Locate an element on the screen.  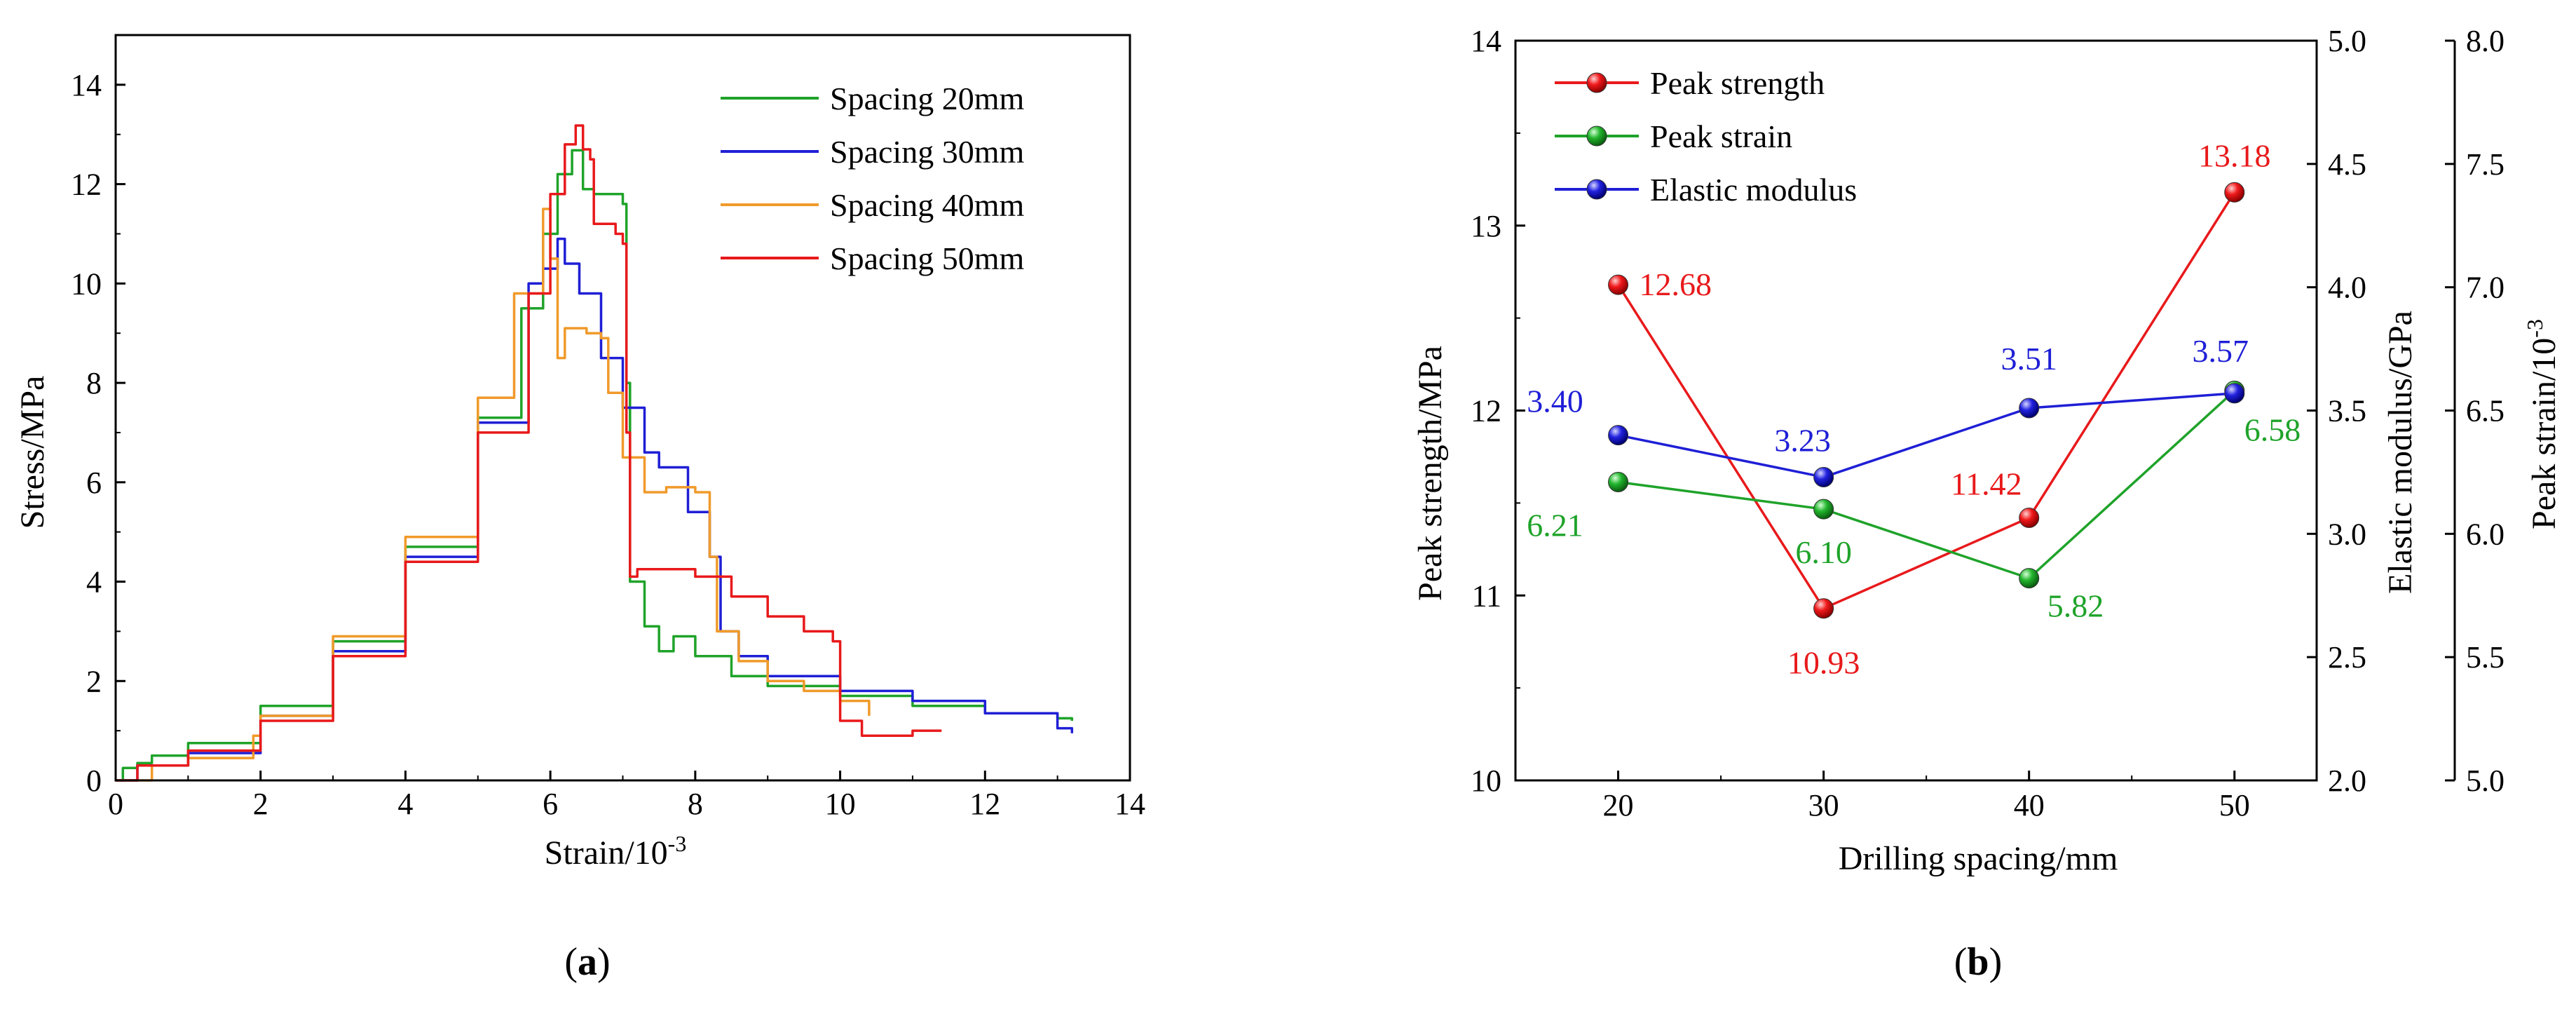
panel-a-ytick-label: 6 is located at coordinates (94, 483).